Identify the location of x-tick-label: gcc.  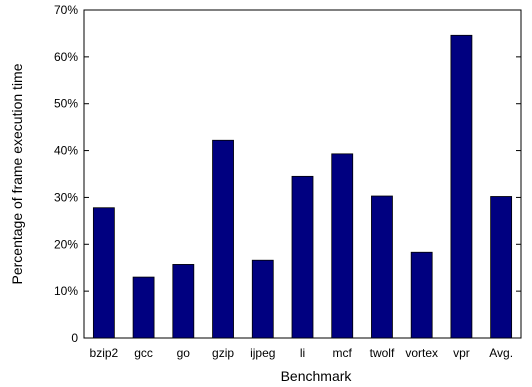
(143, 353).